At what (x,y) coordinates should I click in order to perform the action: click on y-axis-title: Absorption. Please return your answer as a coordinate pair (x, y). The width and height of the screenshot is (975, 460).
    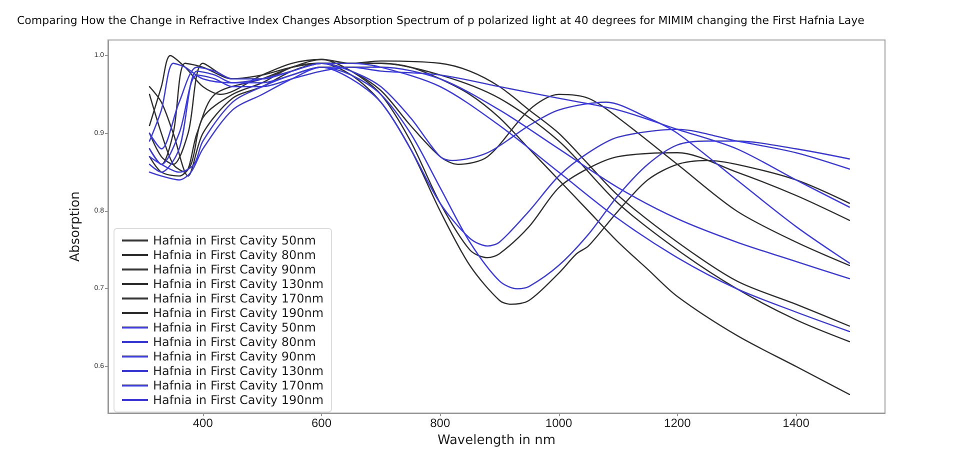
    Looking at the image, I should click on (75, 226).